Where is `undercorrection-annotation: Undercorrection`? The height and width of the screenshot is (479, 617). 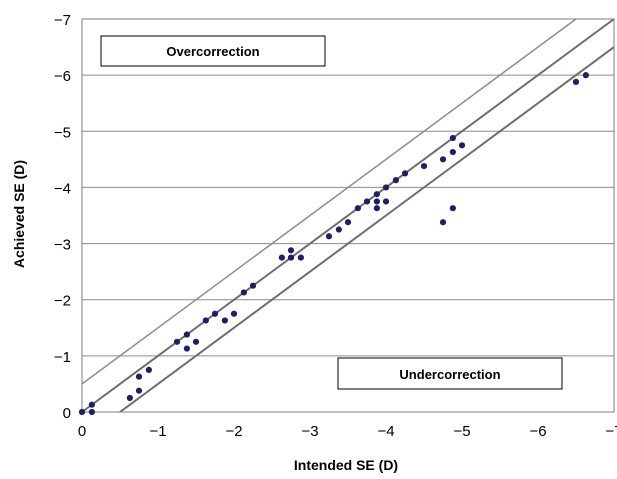
undercorrection-annotation: Undercorrection is located at coordinates (450, 373).